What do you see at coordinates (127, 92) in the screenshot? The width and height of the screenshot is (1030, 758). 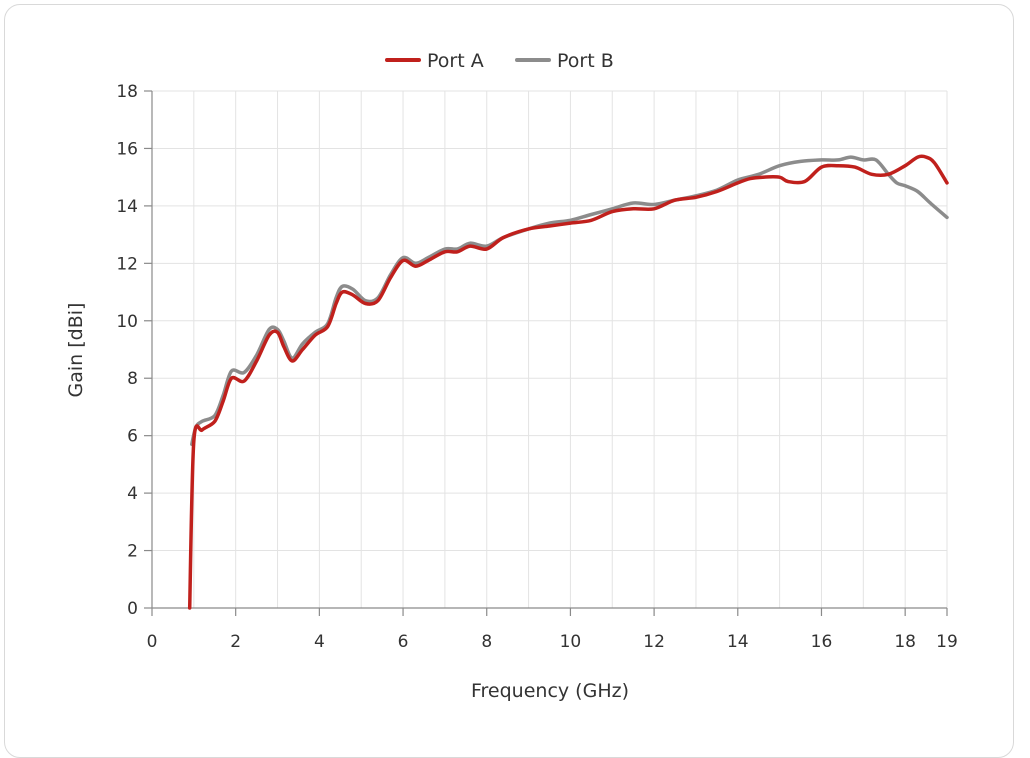 I see `y-tick-label: 18` at bounding box center [127, 92].